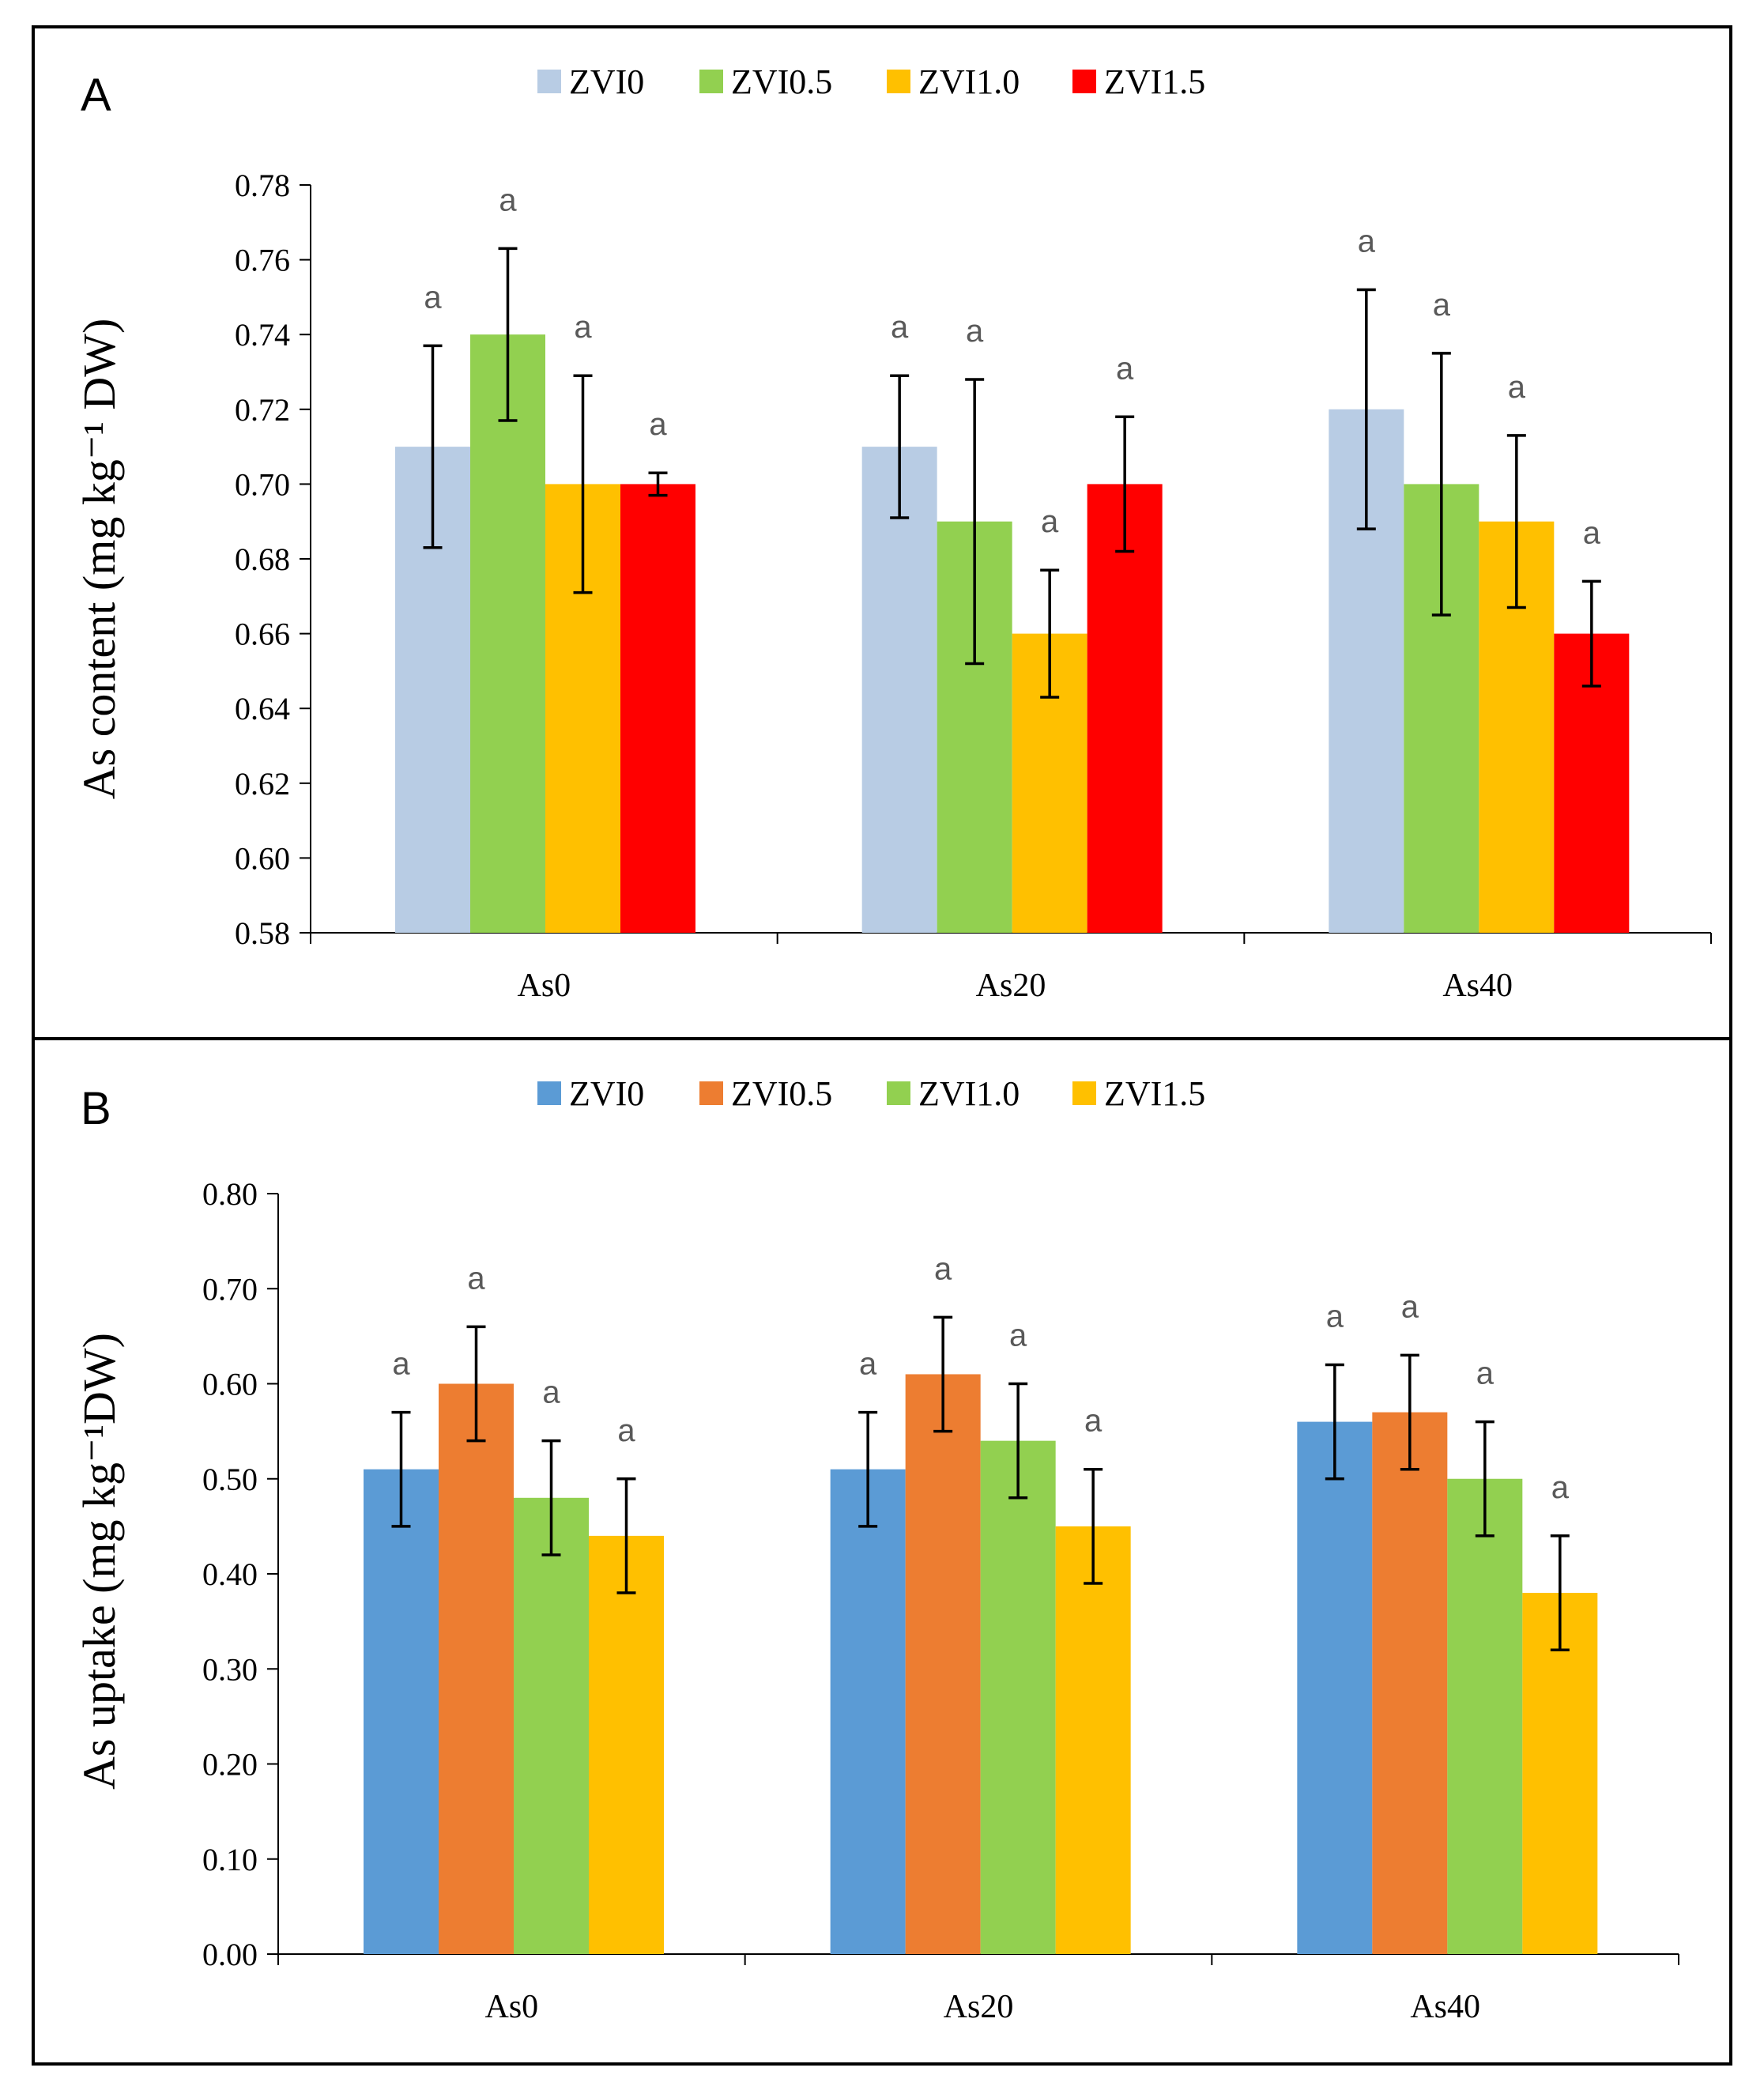 This screenshot has width=1764, height=2094. Describe the element at coordinates (1477, 986) in the screenshot. I see `panel-a-category-label-as40: As40` at that location.